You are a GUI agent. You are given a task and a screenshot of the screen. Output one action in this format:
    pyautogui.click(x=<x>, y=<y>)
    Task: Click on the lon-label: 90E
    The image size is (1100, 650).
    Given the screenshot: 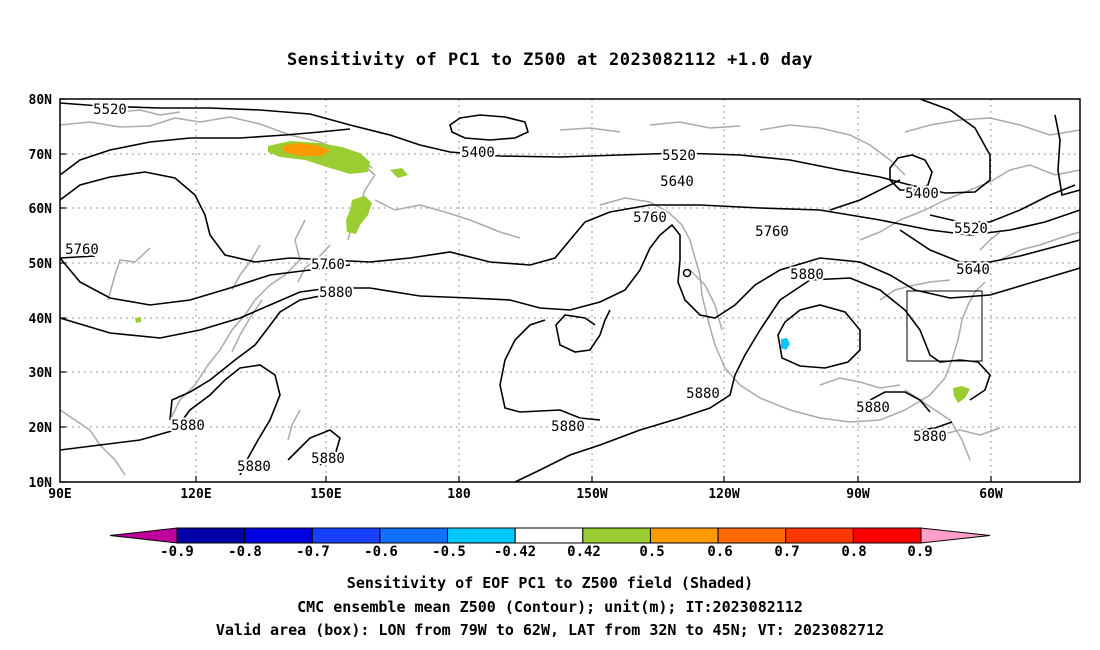 What is the action you would take?
    pyautogui.click(x=59, y=494)
    